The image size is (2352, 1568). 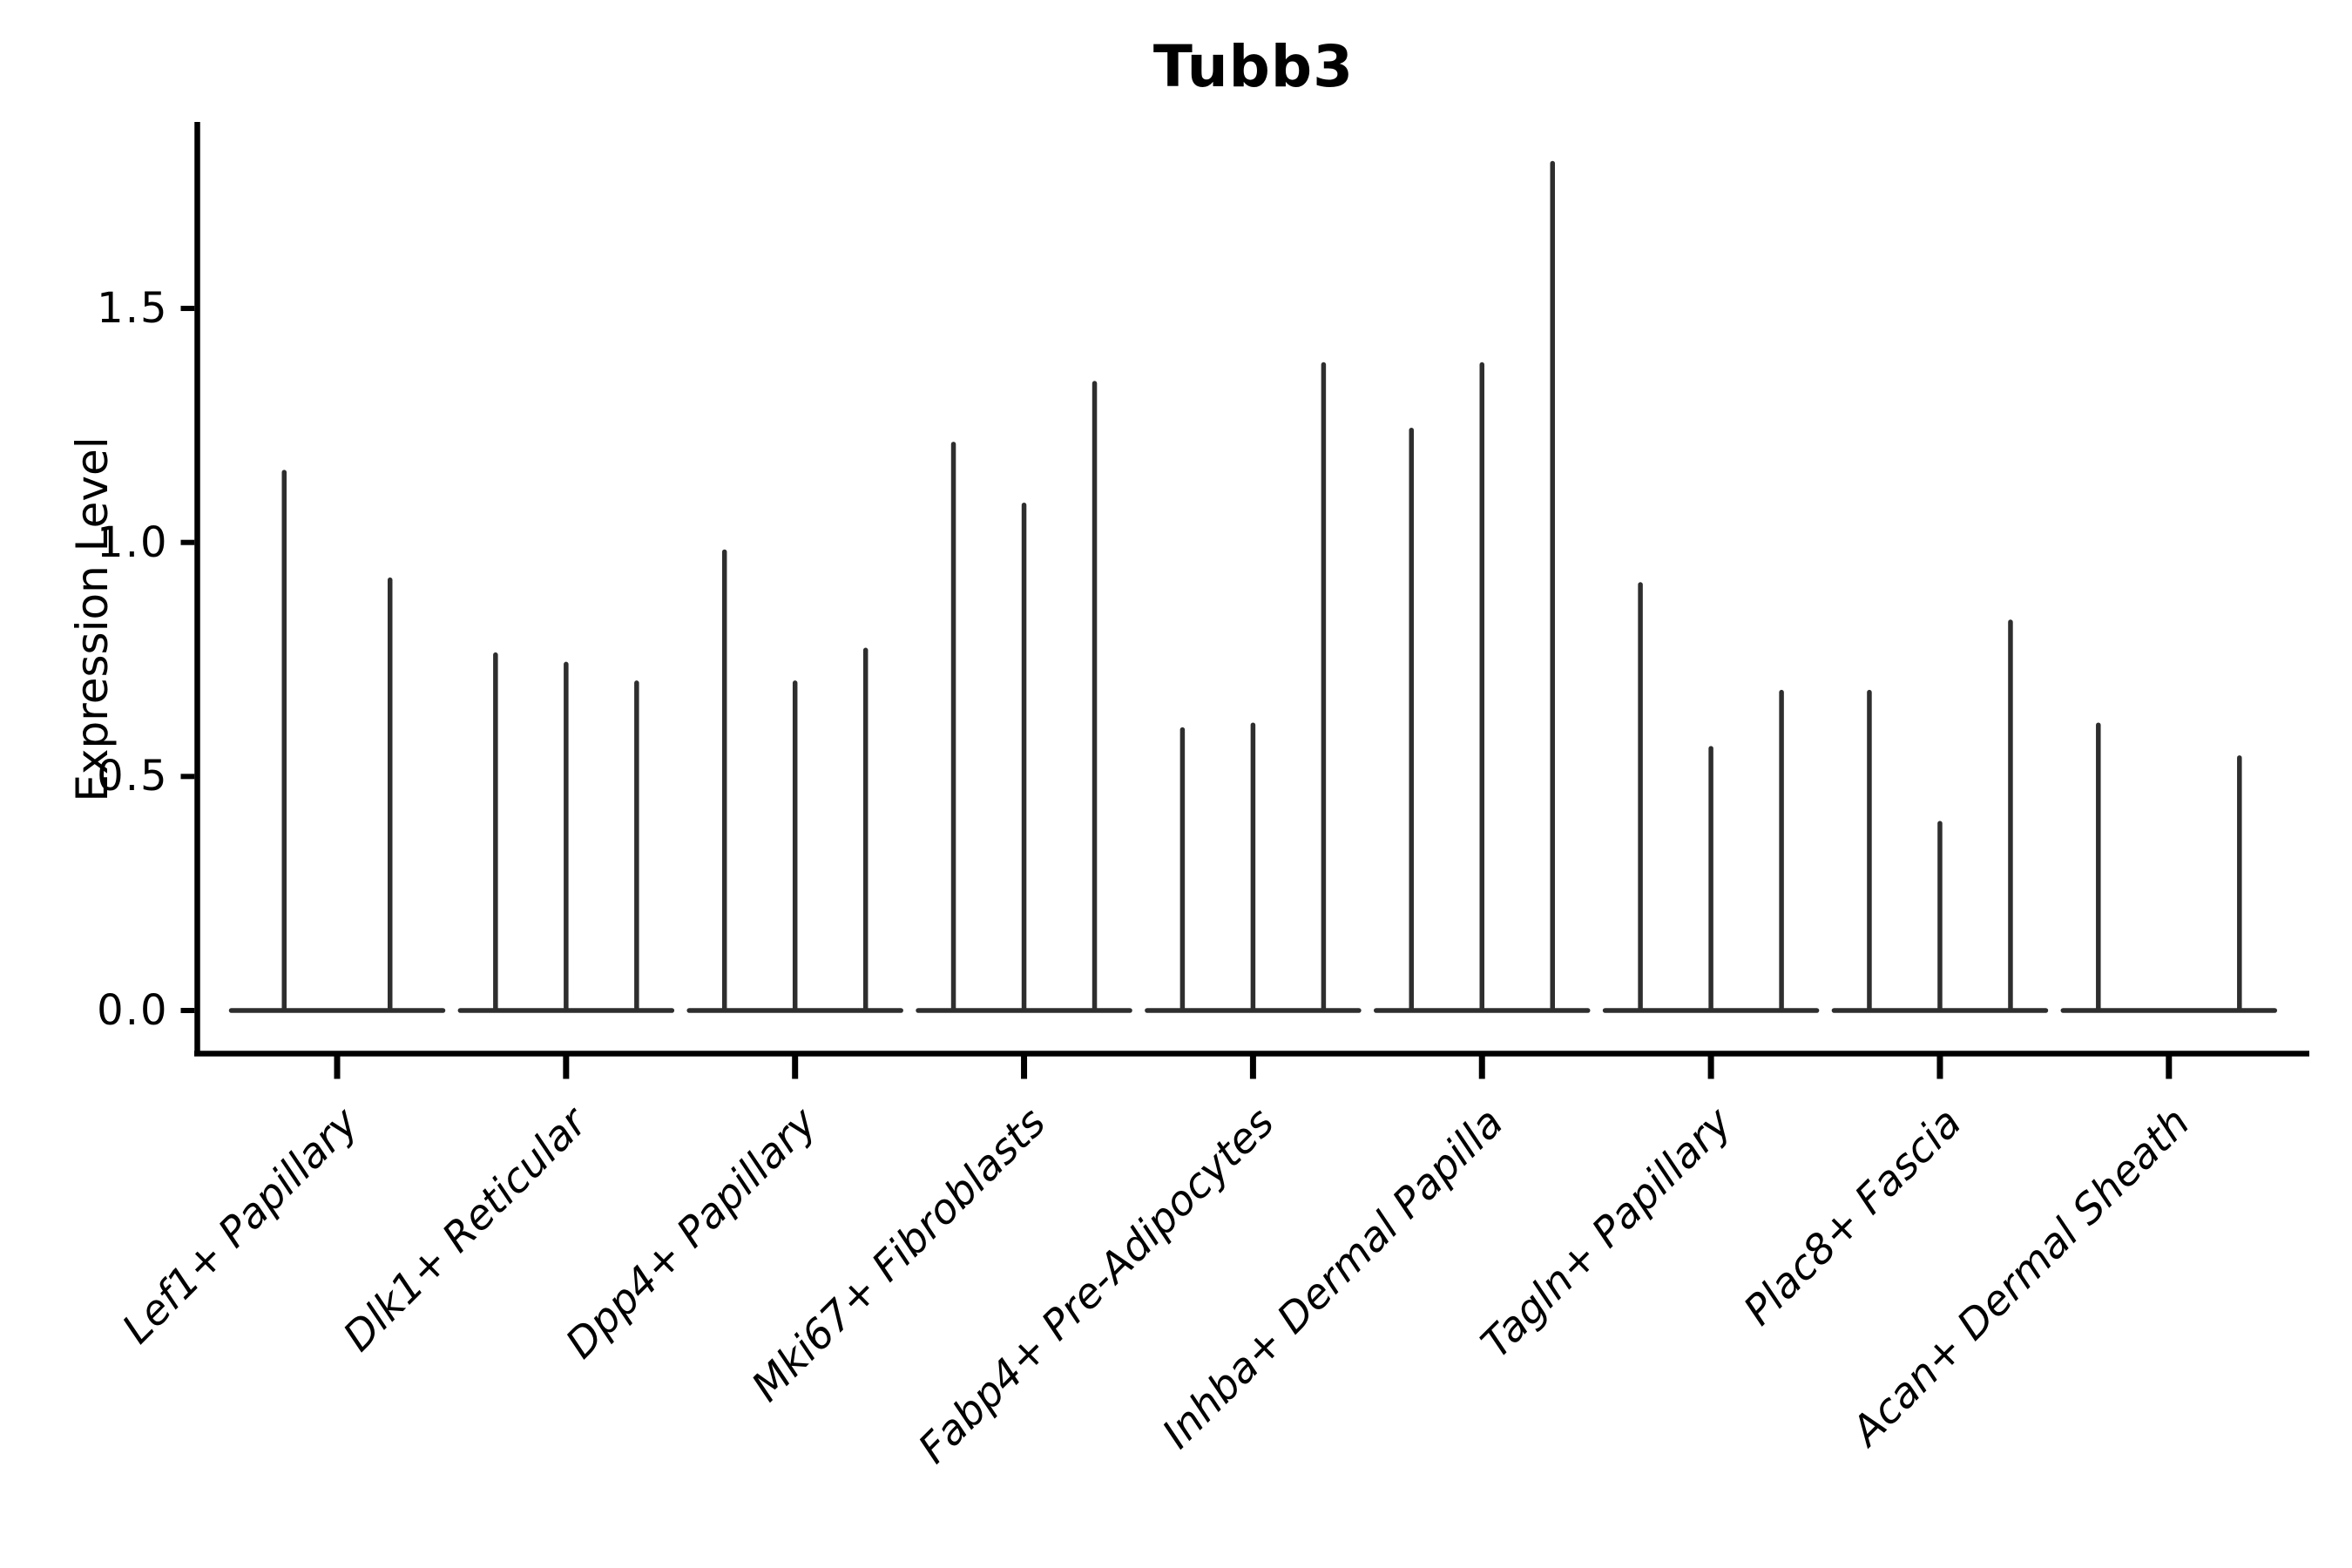 What do you see at coordinates (133, 776) in the screenshot?
I see `y-tick-label: 0.5` at bounding box center [133, 776].